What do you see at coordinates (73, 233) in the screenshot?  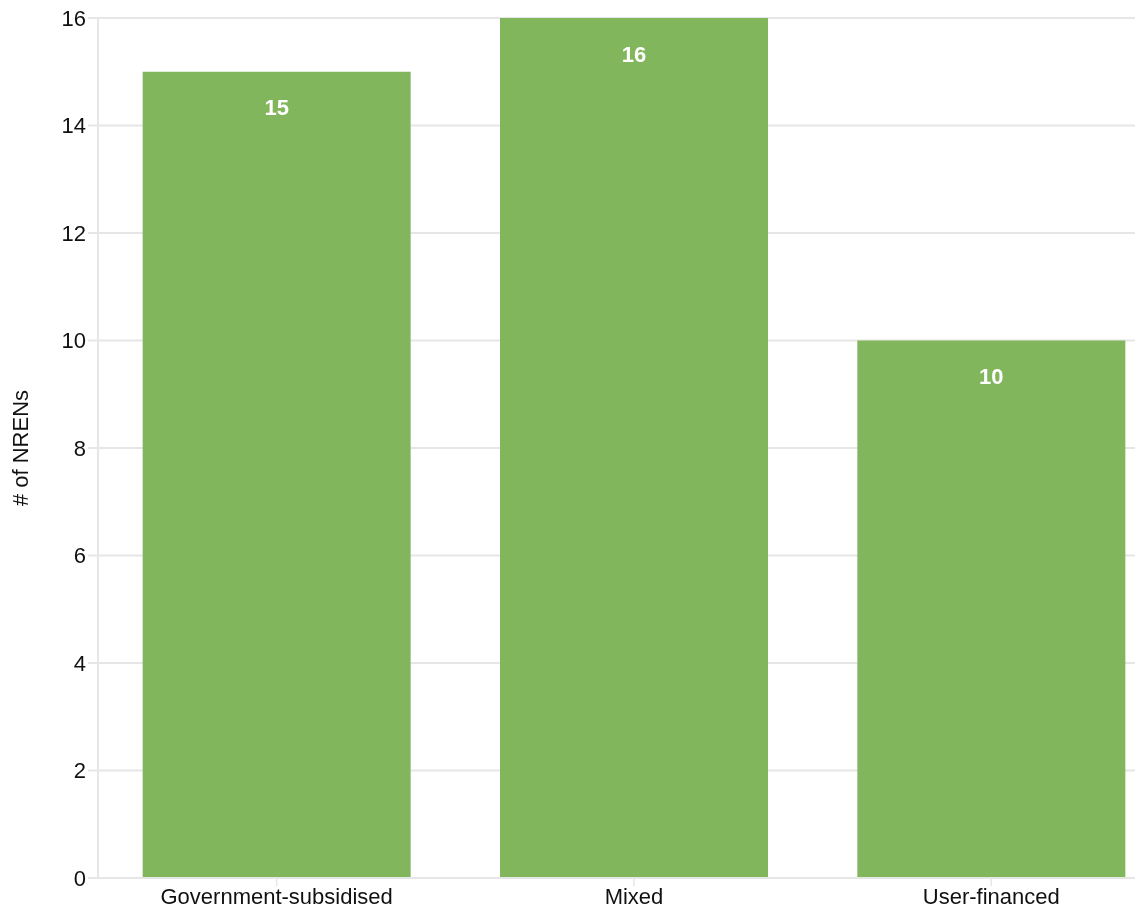 I see `y-tick-label: 12` at bounding box center [73, 233].